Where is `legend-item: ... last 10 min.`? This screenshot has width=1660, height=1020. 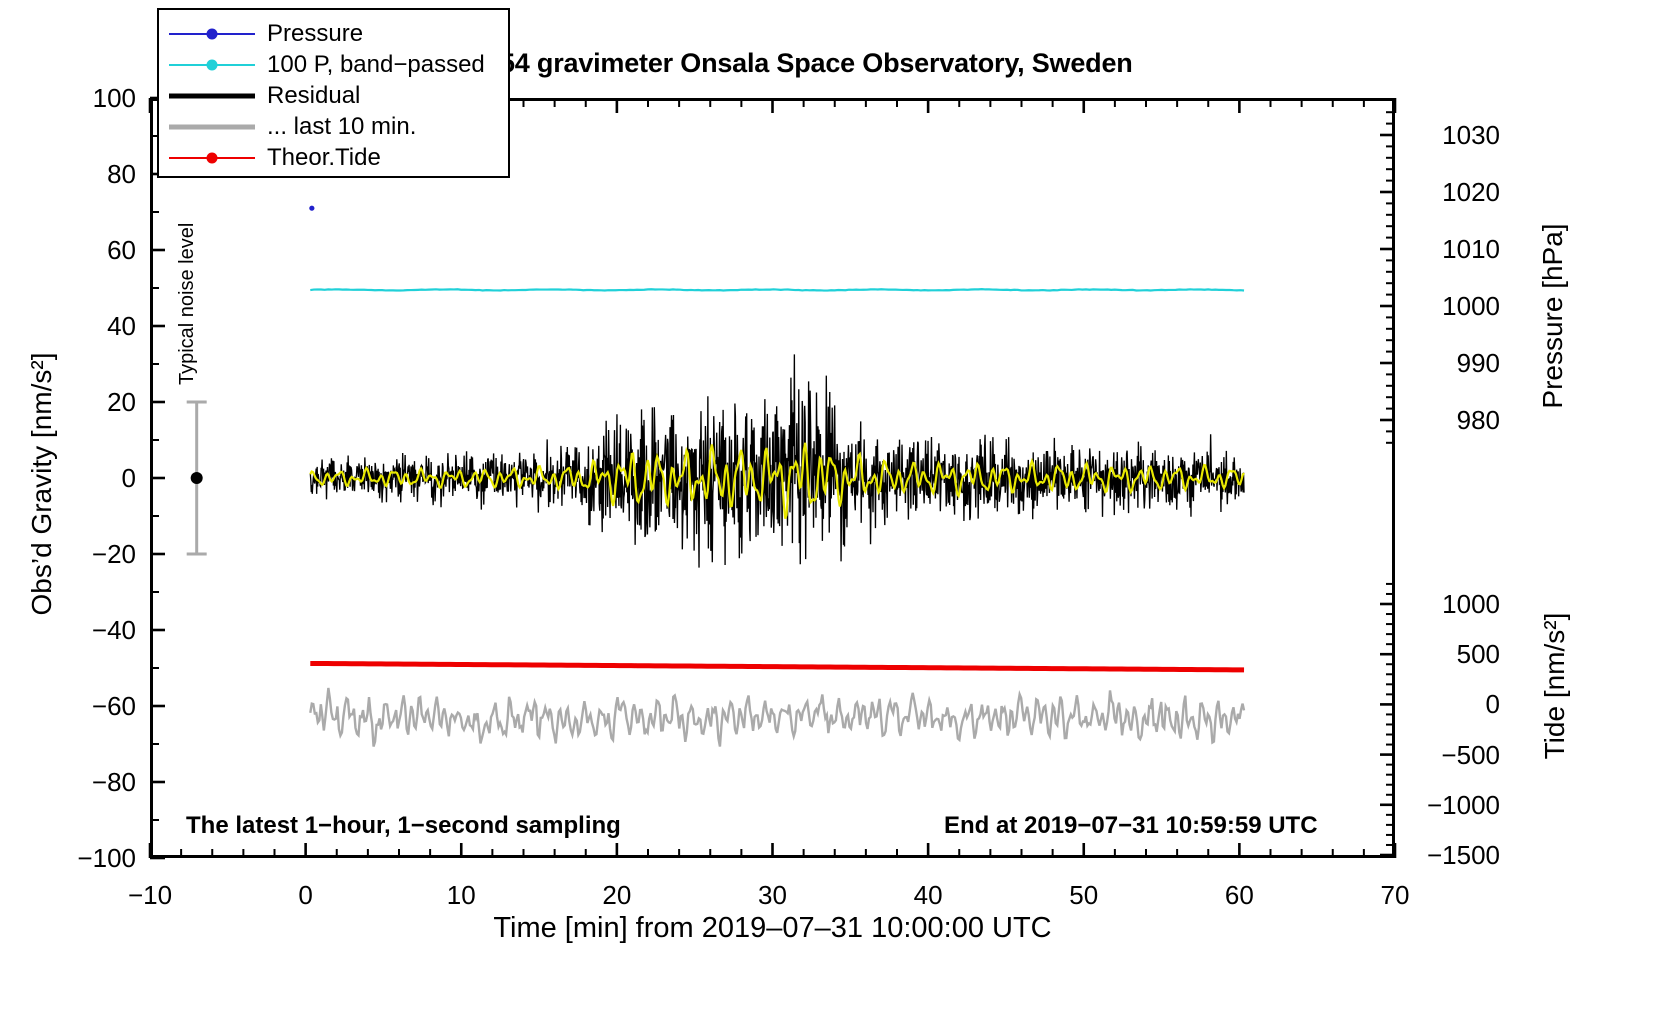
legend-item: ... last 10 min. is located at coordinates (333, 126).